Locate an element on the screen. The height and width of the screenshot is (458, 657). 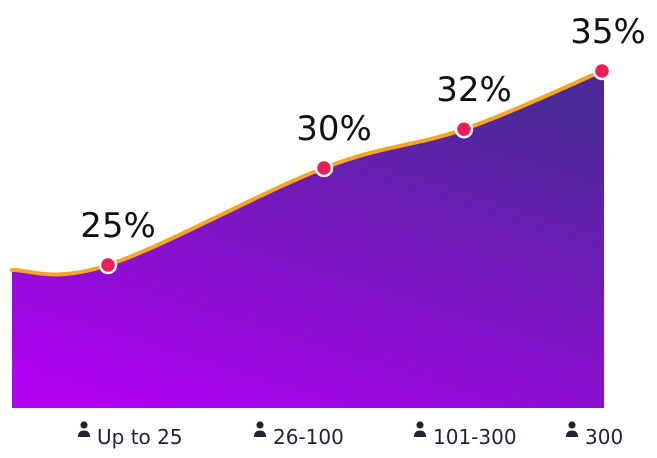
category-label-3: 101-300 is located at coordinates (475, 437).